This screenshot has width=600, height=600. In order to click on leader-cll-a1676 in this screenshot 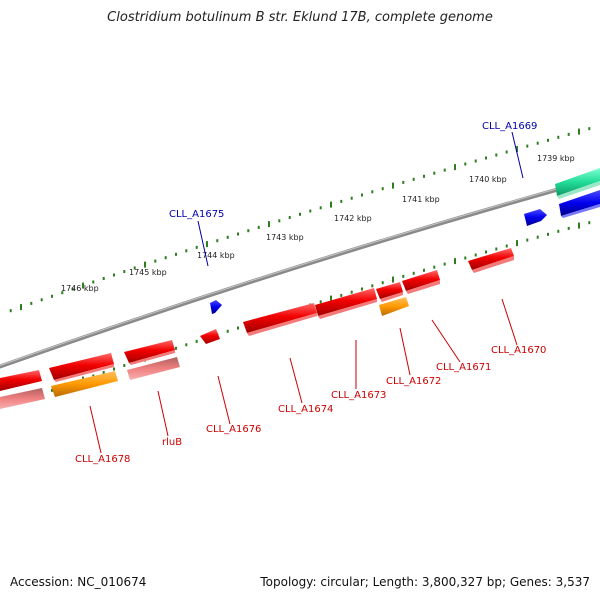, I will do `click(224, 400)`.